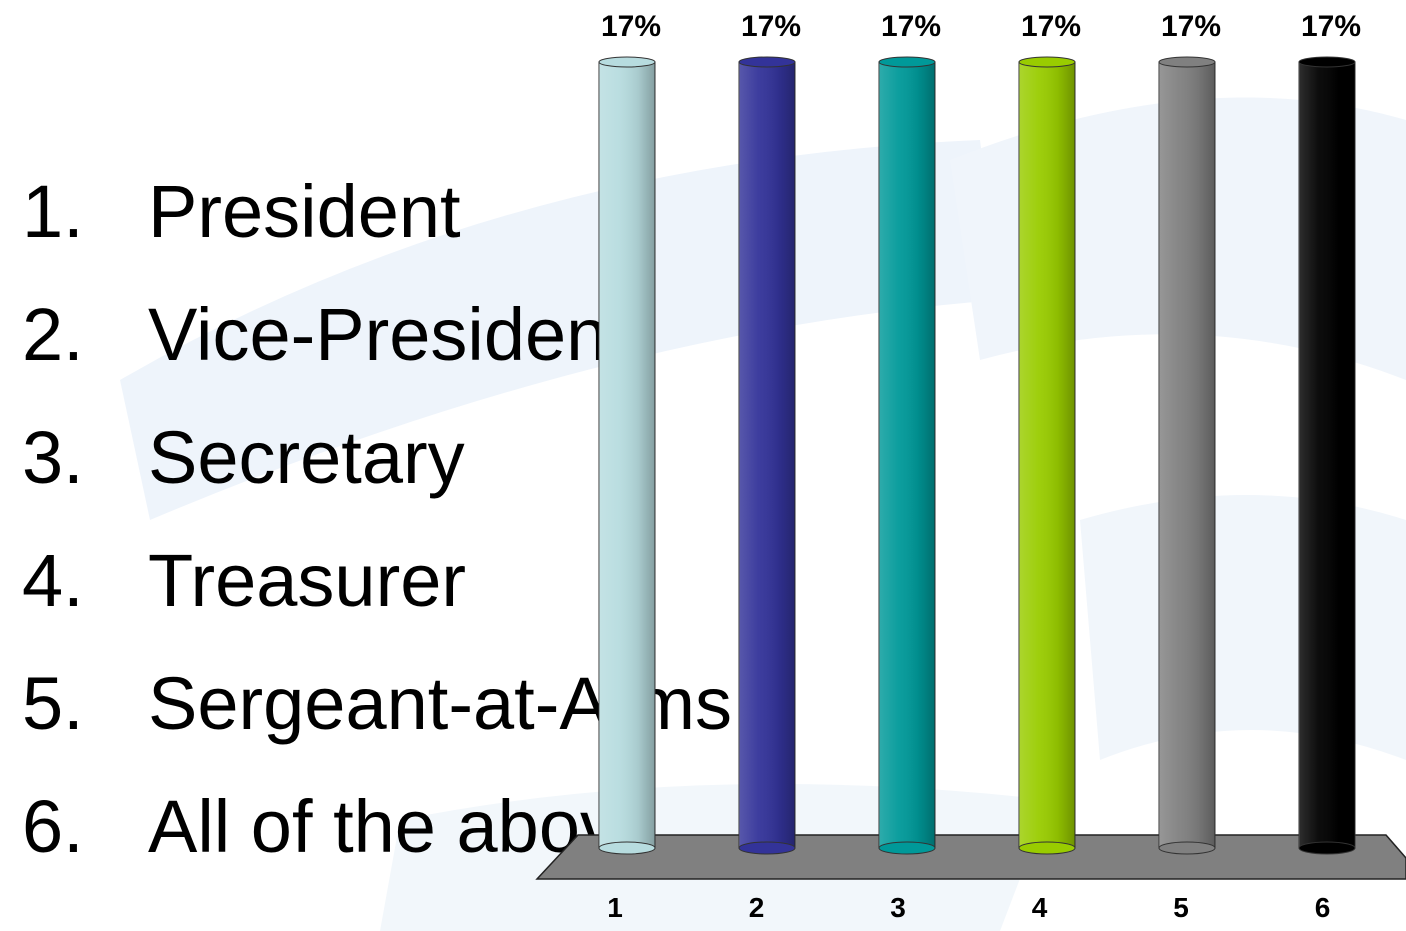 Image resolution: width=1406 pixels, height=931 pixels. I want to click on option-item-4: 4. Treasurer, so click(377, 580).